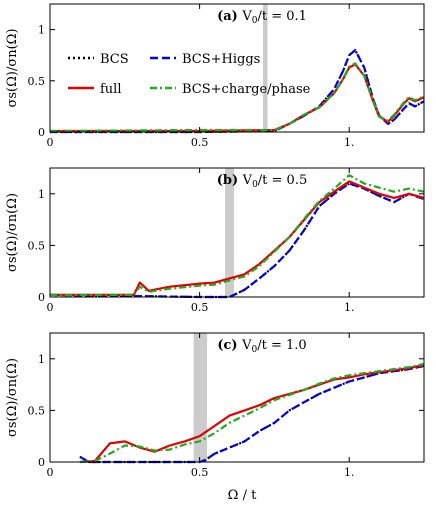 Image resolution: width=436 pixels, height=517 pixels. I want to click on series-line-full, so click(237, 98).